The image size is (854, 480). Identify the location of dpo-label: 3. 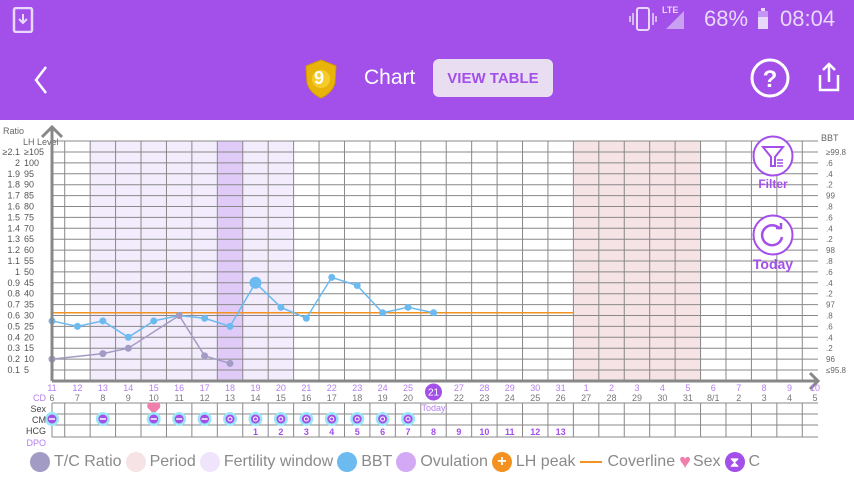
(306, 432).